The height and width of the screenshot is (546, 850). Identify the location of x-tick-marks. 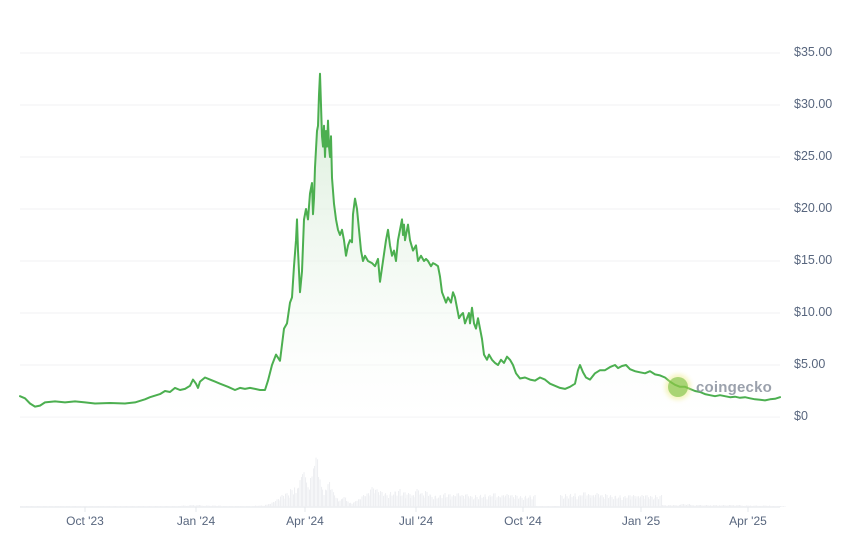
(416, 509).